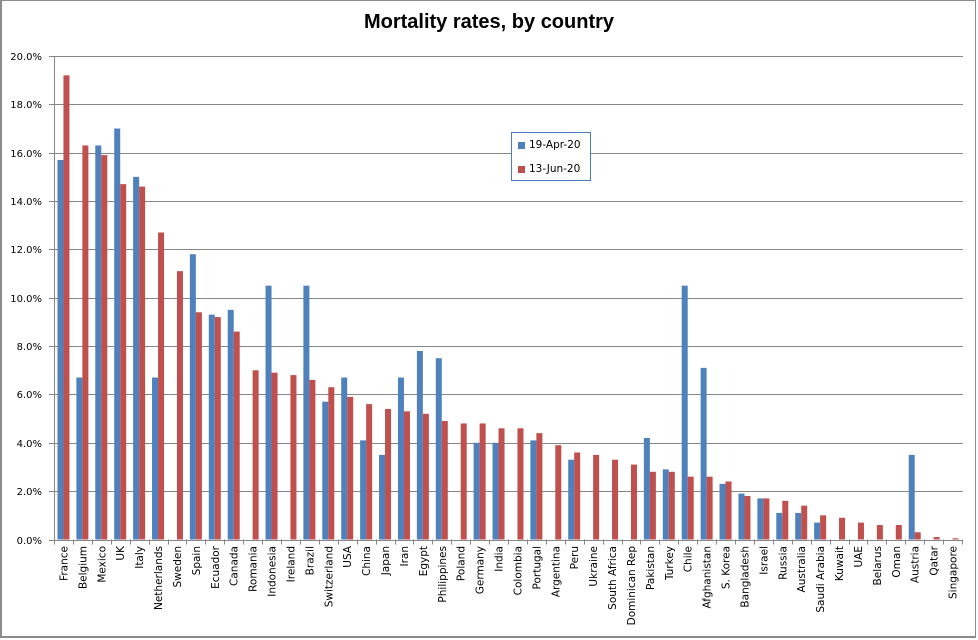  I want to click on bar-series-1-saudi-arabia, so click(817, 531).